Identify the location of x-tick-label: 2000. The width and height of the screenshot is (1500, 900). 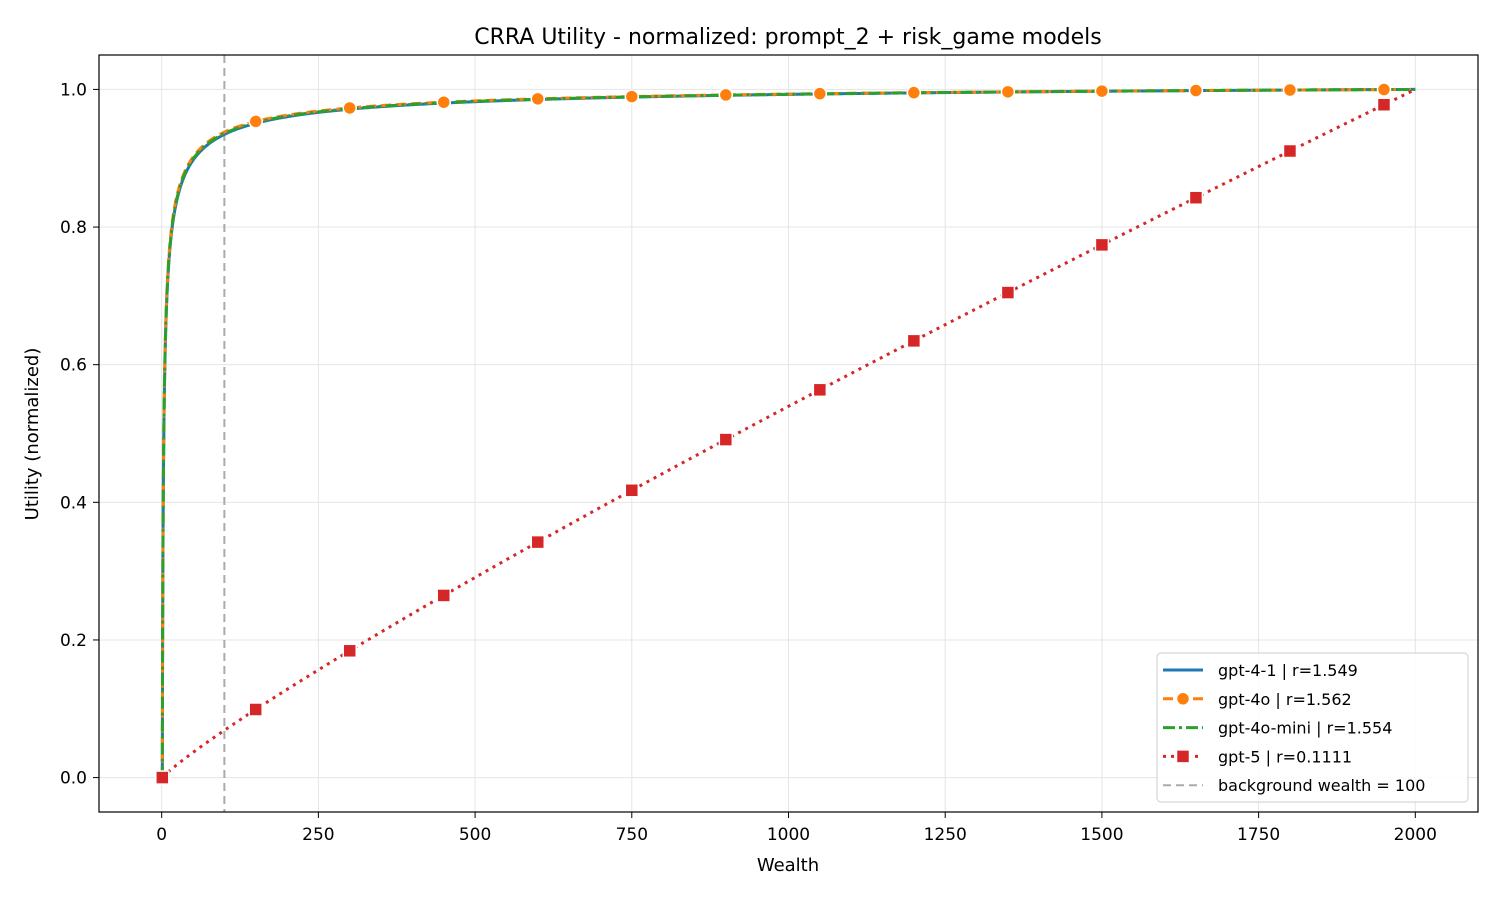
(1415, 835).